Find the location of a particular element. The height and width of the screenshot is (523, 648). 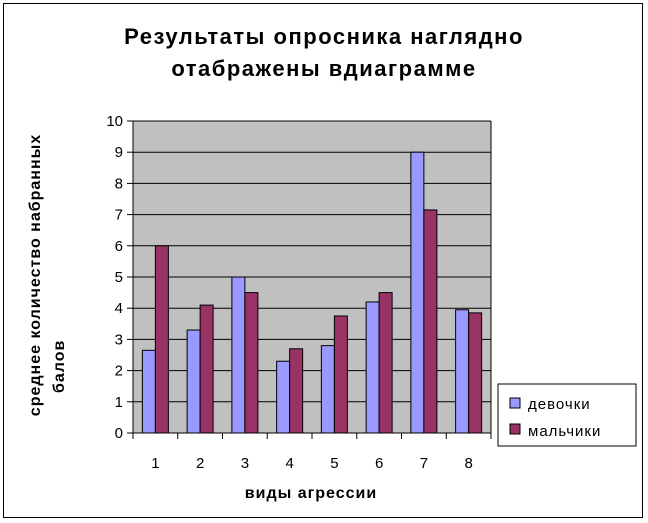

chart-title-line-1: Результаты опросника наглядно is located at coordinates (324, 36).